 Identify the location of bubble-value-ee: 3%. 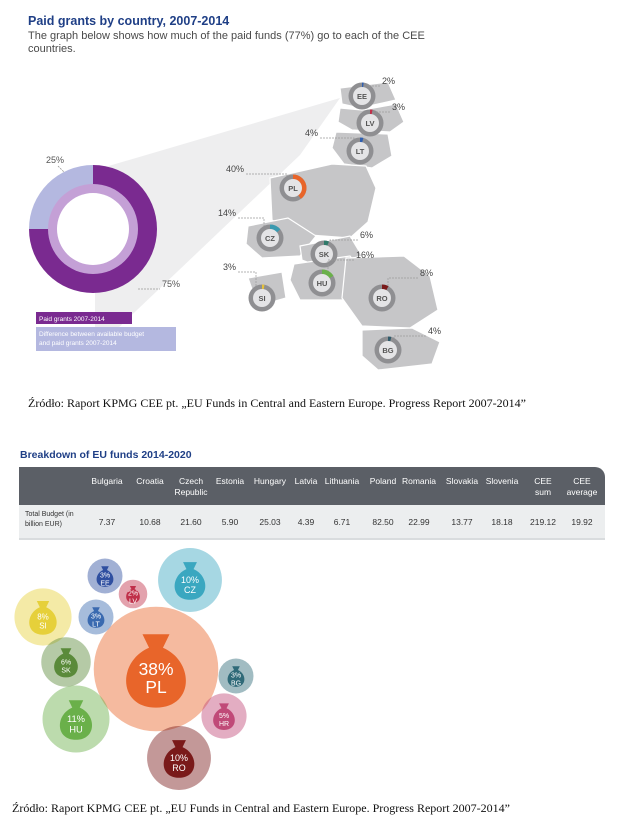
(105, 576).